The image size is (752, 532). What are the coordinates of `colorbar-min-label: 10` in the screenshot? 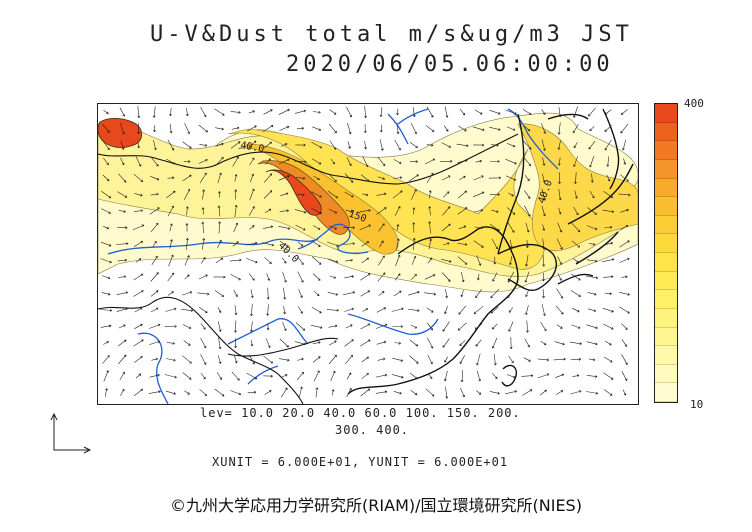 It's located at (697, 404).